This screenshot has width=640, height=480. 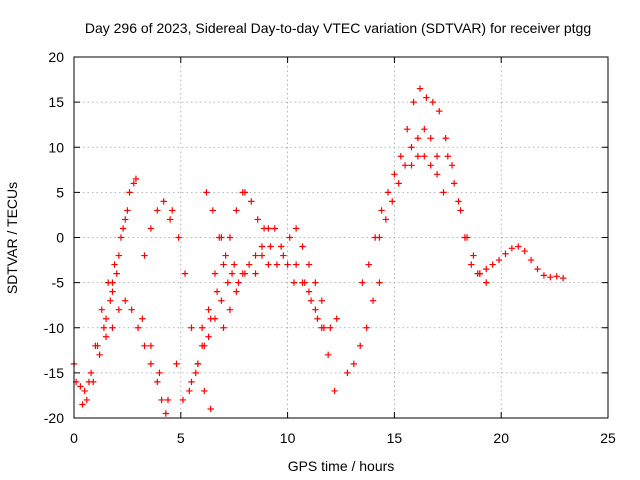 What do you see at coordinates (54, 328) in the screenshot?
I see `y-tick-label: -10` at bounding box center [54, 328].